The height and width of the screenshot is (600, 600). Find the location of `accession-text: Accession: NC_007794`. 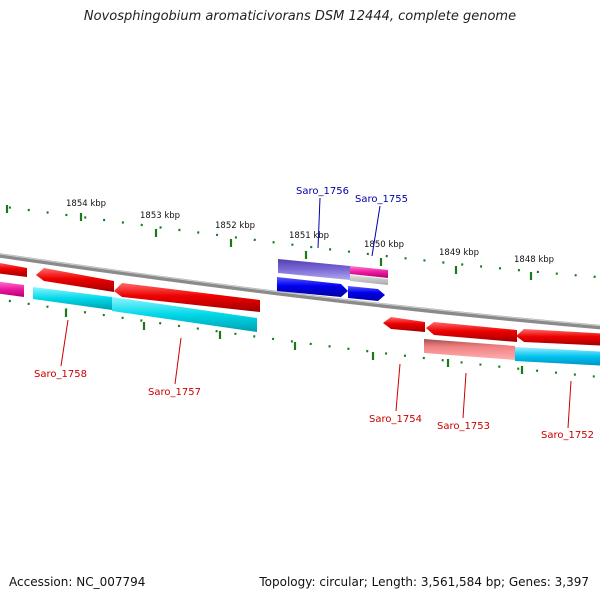

accession-text: Accession: NC_007794 is located at coordinates (77, 582).